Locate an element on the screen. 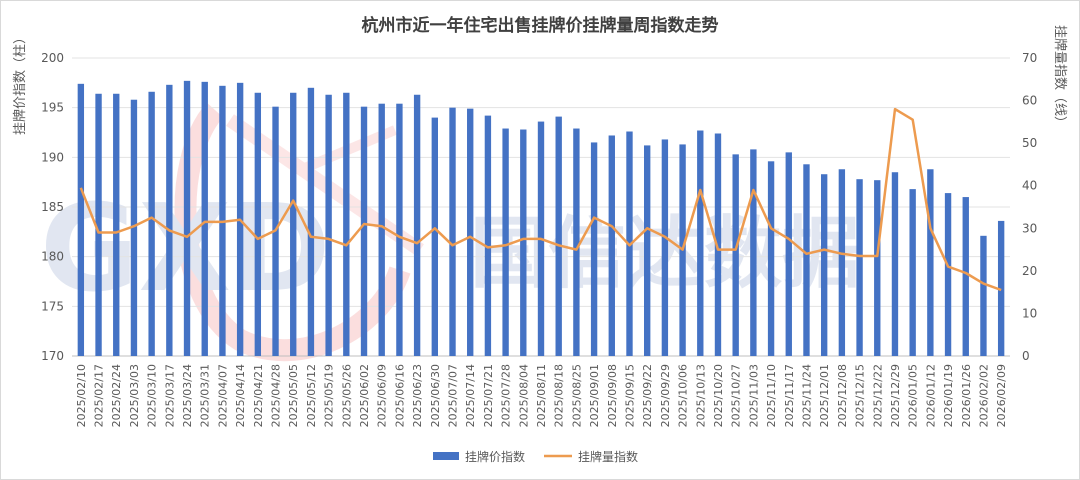 Image resolution: width=1080 pixels, height=480 pixels. x-tick-label: 2025/06/02 is located at coordinates (364, 395).